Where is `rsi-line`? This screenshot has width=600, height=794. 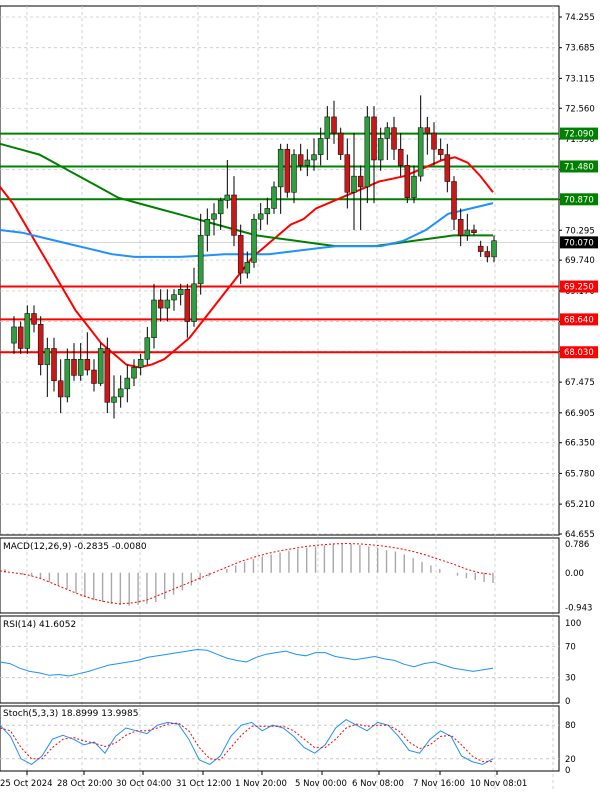
rsi-line is located at coordinates (247, 662).